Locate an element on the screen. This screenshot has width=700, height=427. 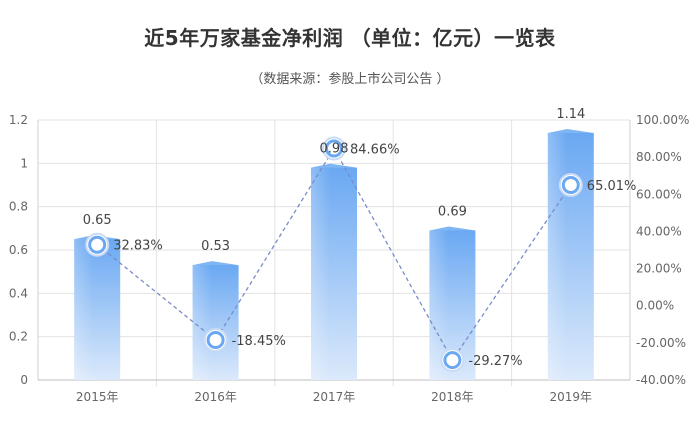
bar-value-label: 0.69 is located at coordinates (452, 212).